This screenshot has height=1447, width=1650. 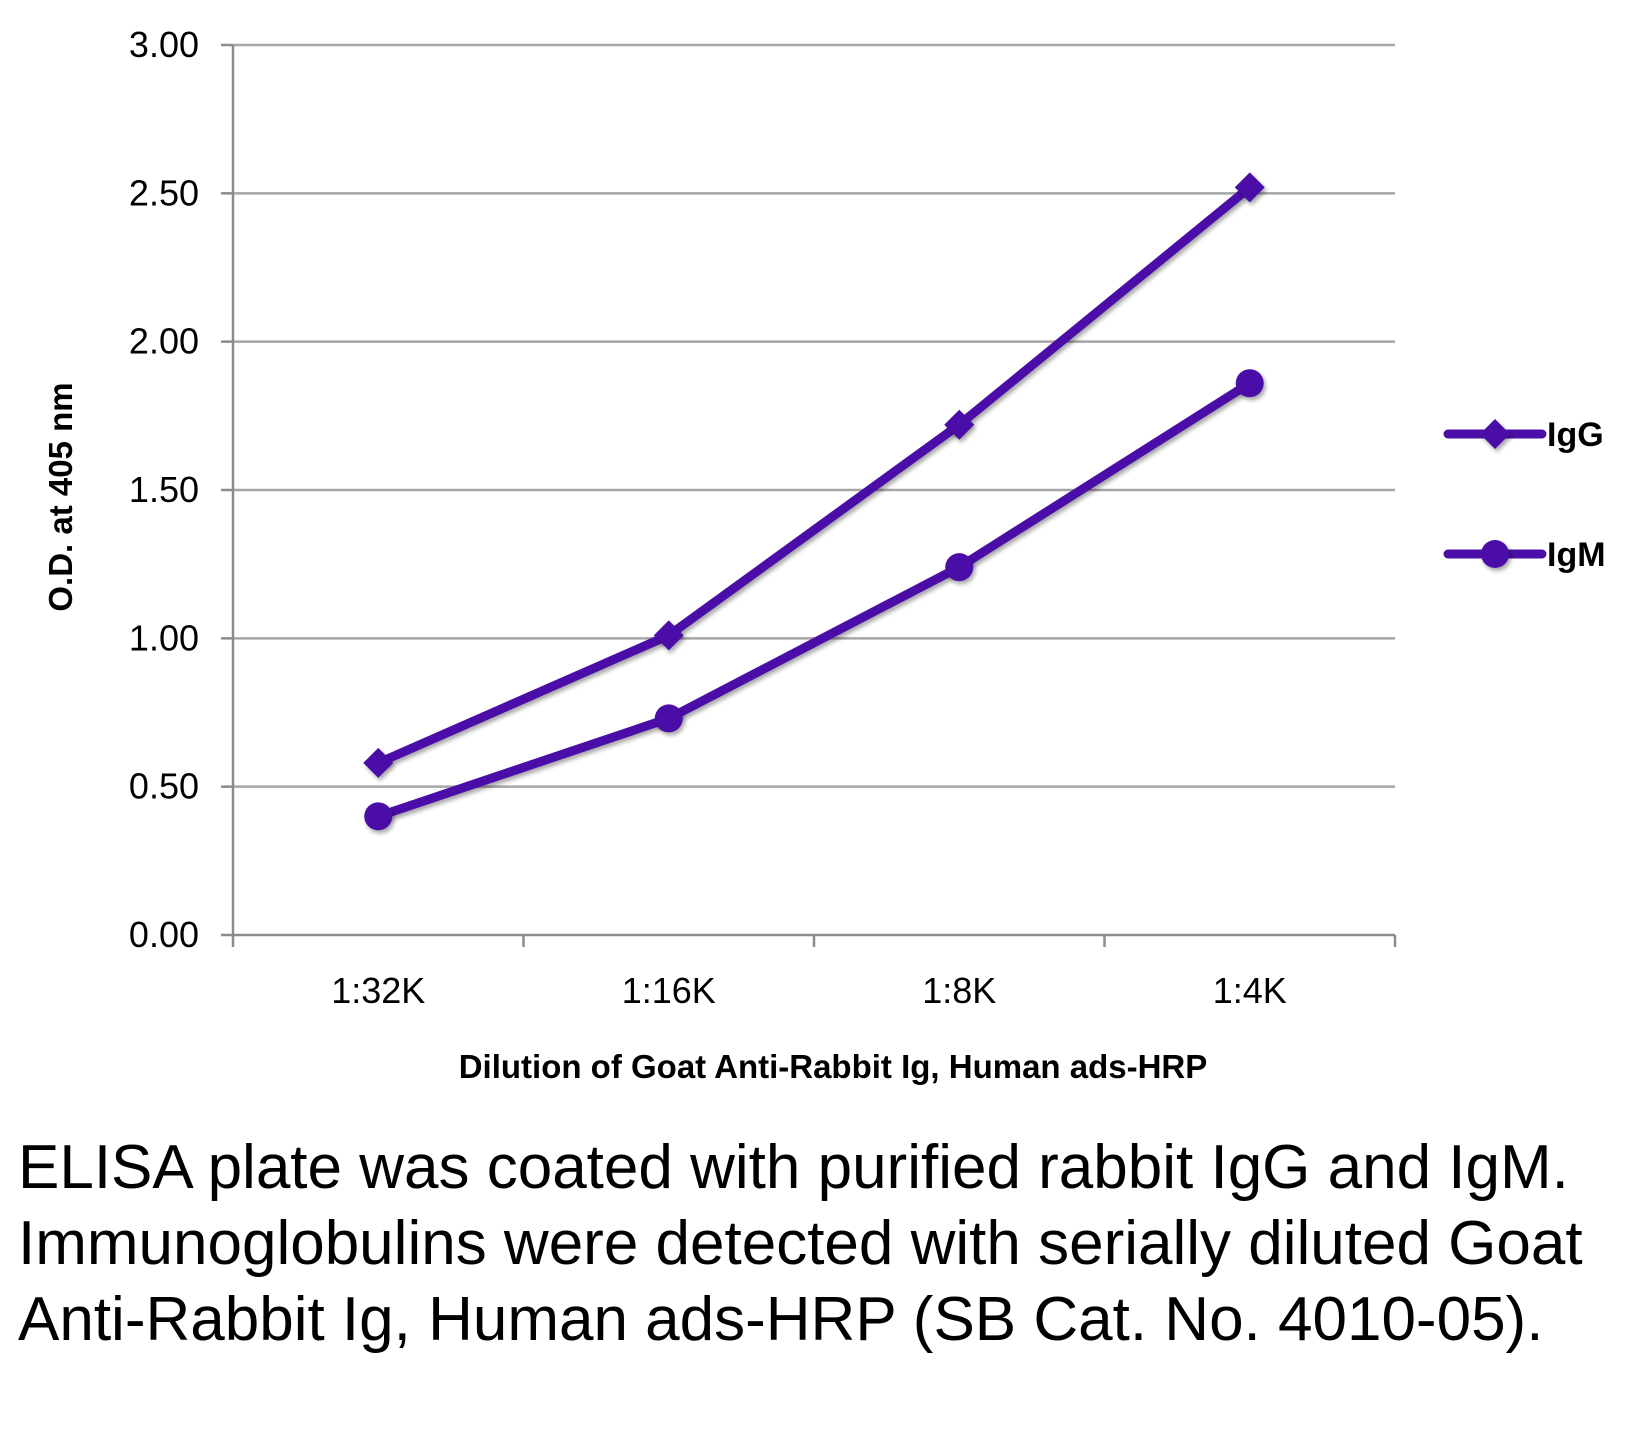 I want to click on y-tick-label: 1.50, so click(x=164, y=489).